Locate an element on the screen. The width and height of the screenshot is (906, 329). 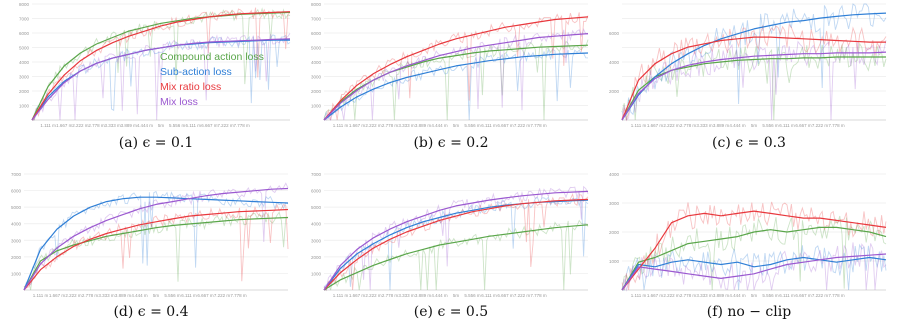
caption-c: (c) ϵ = 0.3 is located at coordinates (749, 143).